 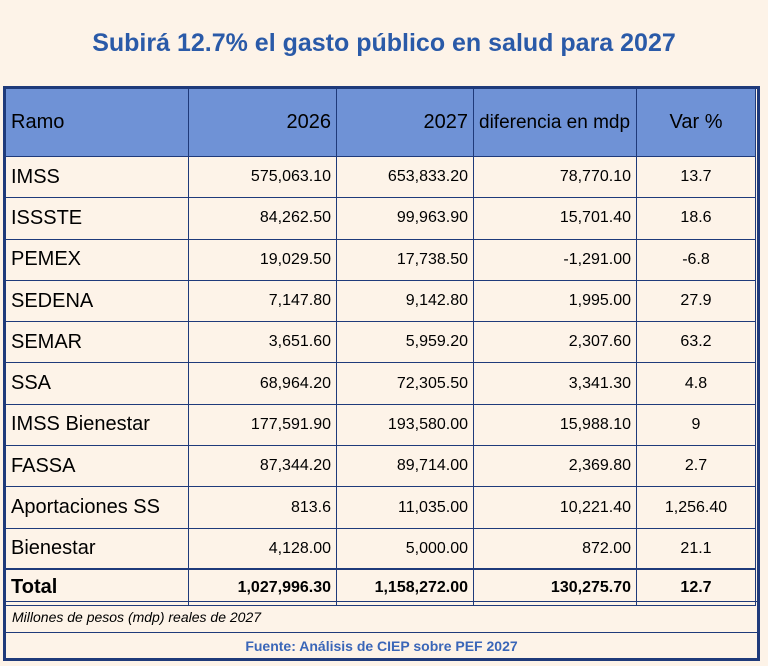 What do you see at coordinates (555, 548) in the screenshot?
I see `cell-diff: 872.00` at bounding box center [555, 548].